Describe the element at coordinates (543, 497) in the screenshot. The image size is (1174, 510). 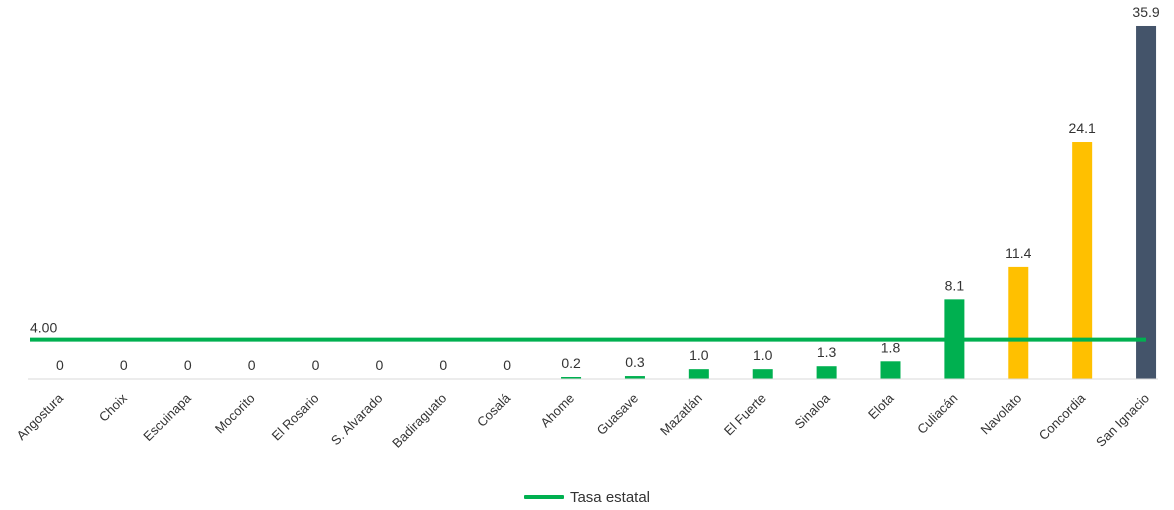
I see `legend-line-swatch` at that location.